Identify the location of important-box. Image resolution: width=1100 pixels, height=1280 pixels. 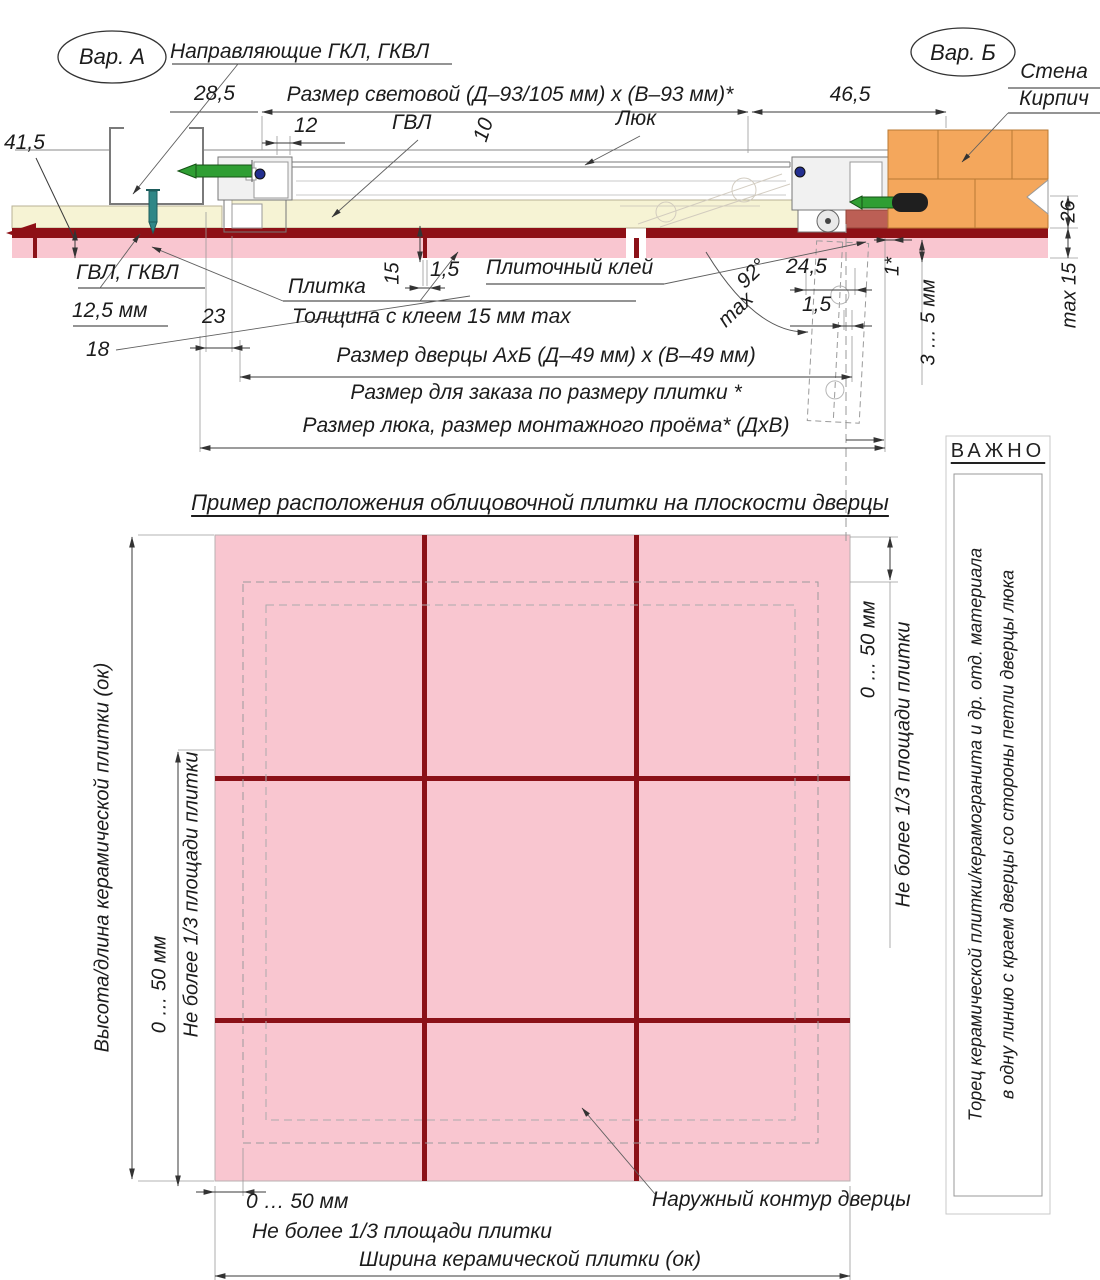
(998, 825).